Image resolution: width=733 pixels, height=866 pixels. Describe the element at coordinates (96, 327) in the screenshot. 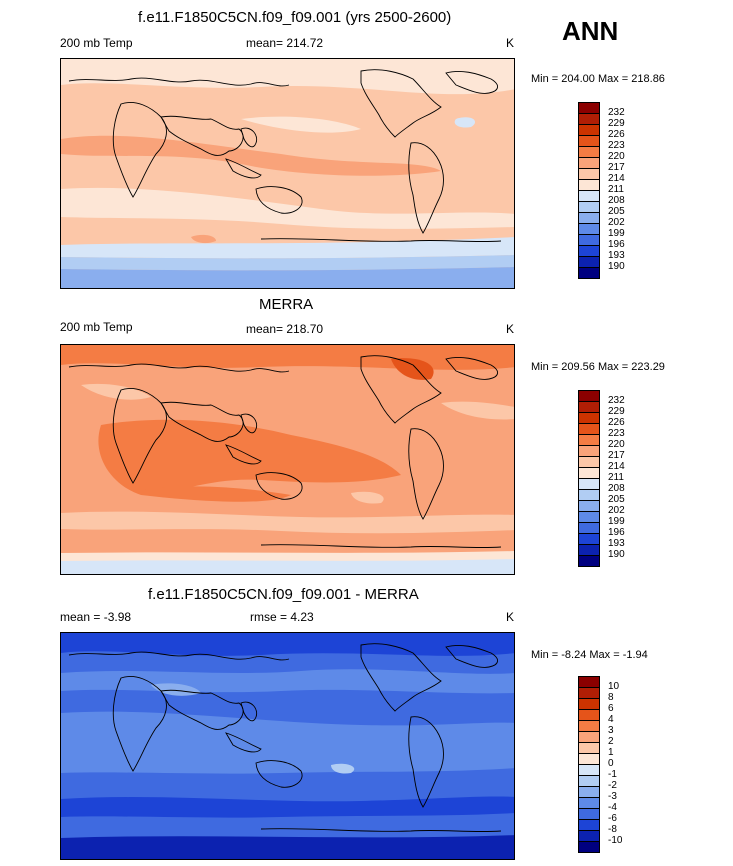

I see `panel-2-variable-label: 200 mb Temp` at that location.